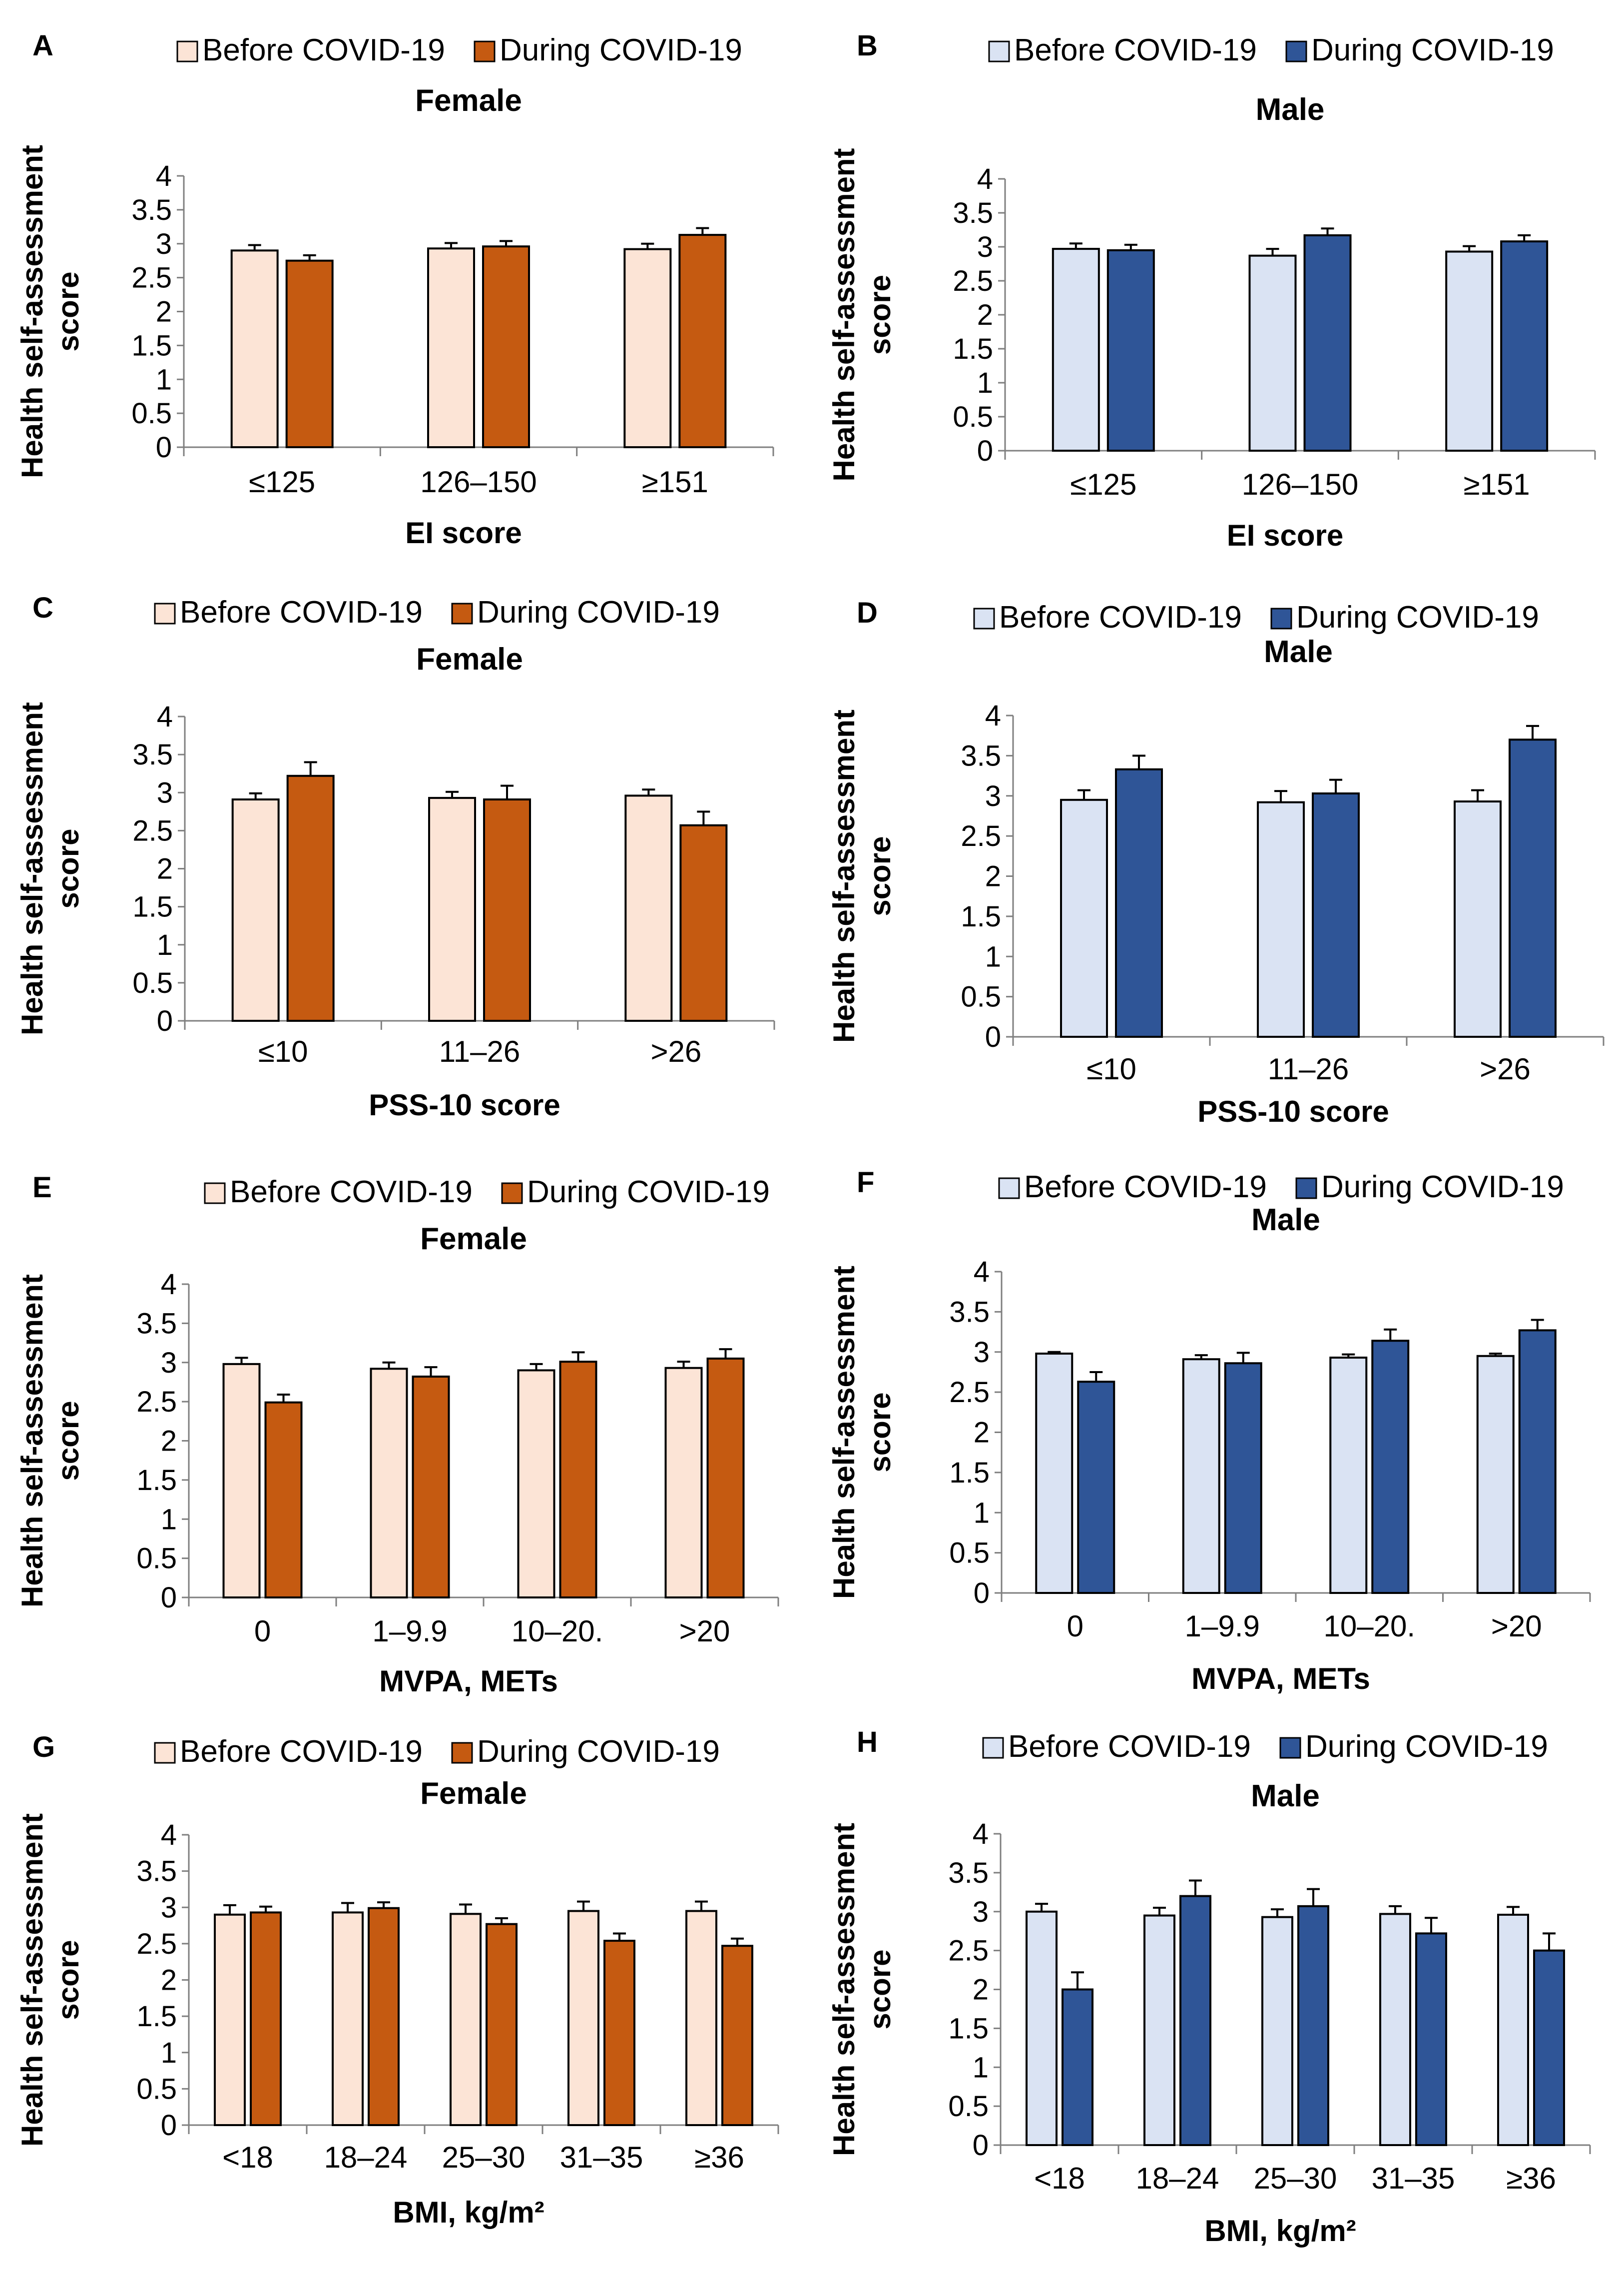 The height and width of the screenshot is (2281, 1624). What do you see at coordinates (867, 613) in the screenshot?
I see `panel-label: D` at bounding box center [867, 613].